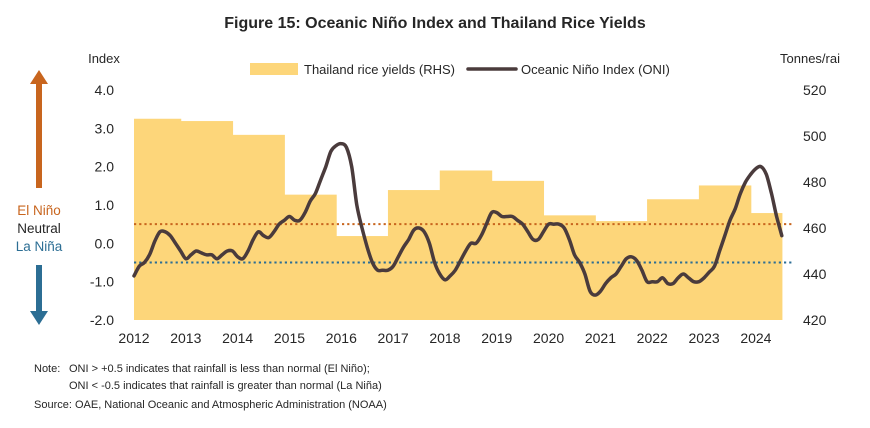 The image size is (870, 428). What do you see at coordinates (393, 338) in the screenshot?
I see `x-axis-tick-label: 2017` at bounding box center [393, 338].